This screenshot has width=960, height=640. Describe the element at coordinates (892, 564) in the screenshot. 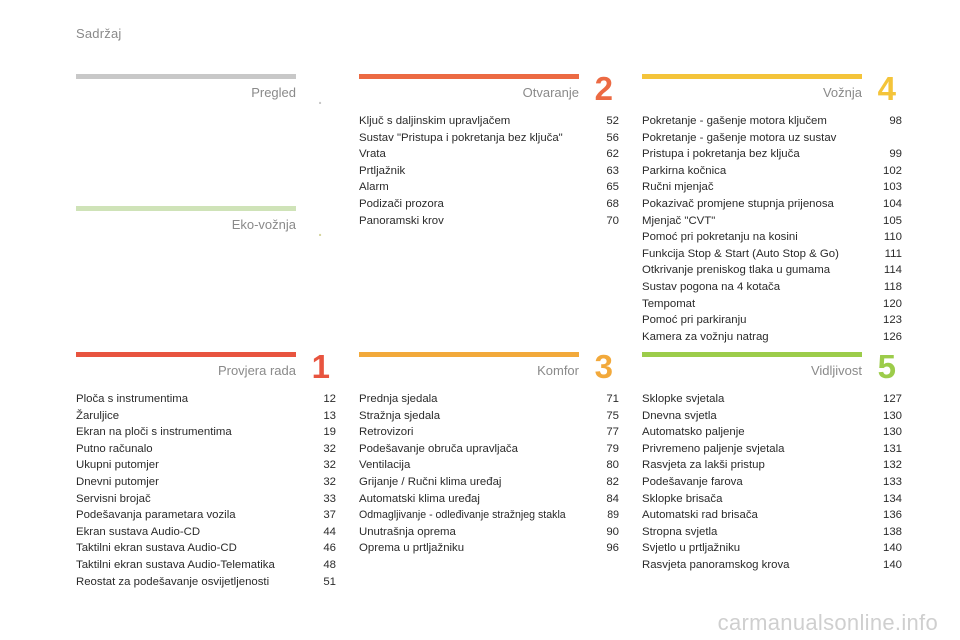

I see `toc-item-page: 140` at that location.